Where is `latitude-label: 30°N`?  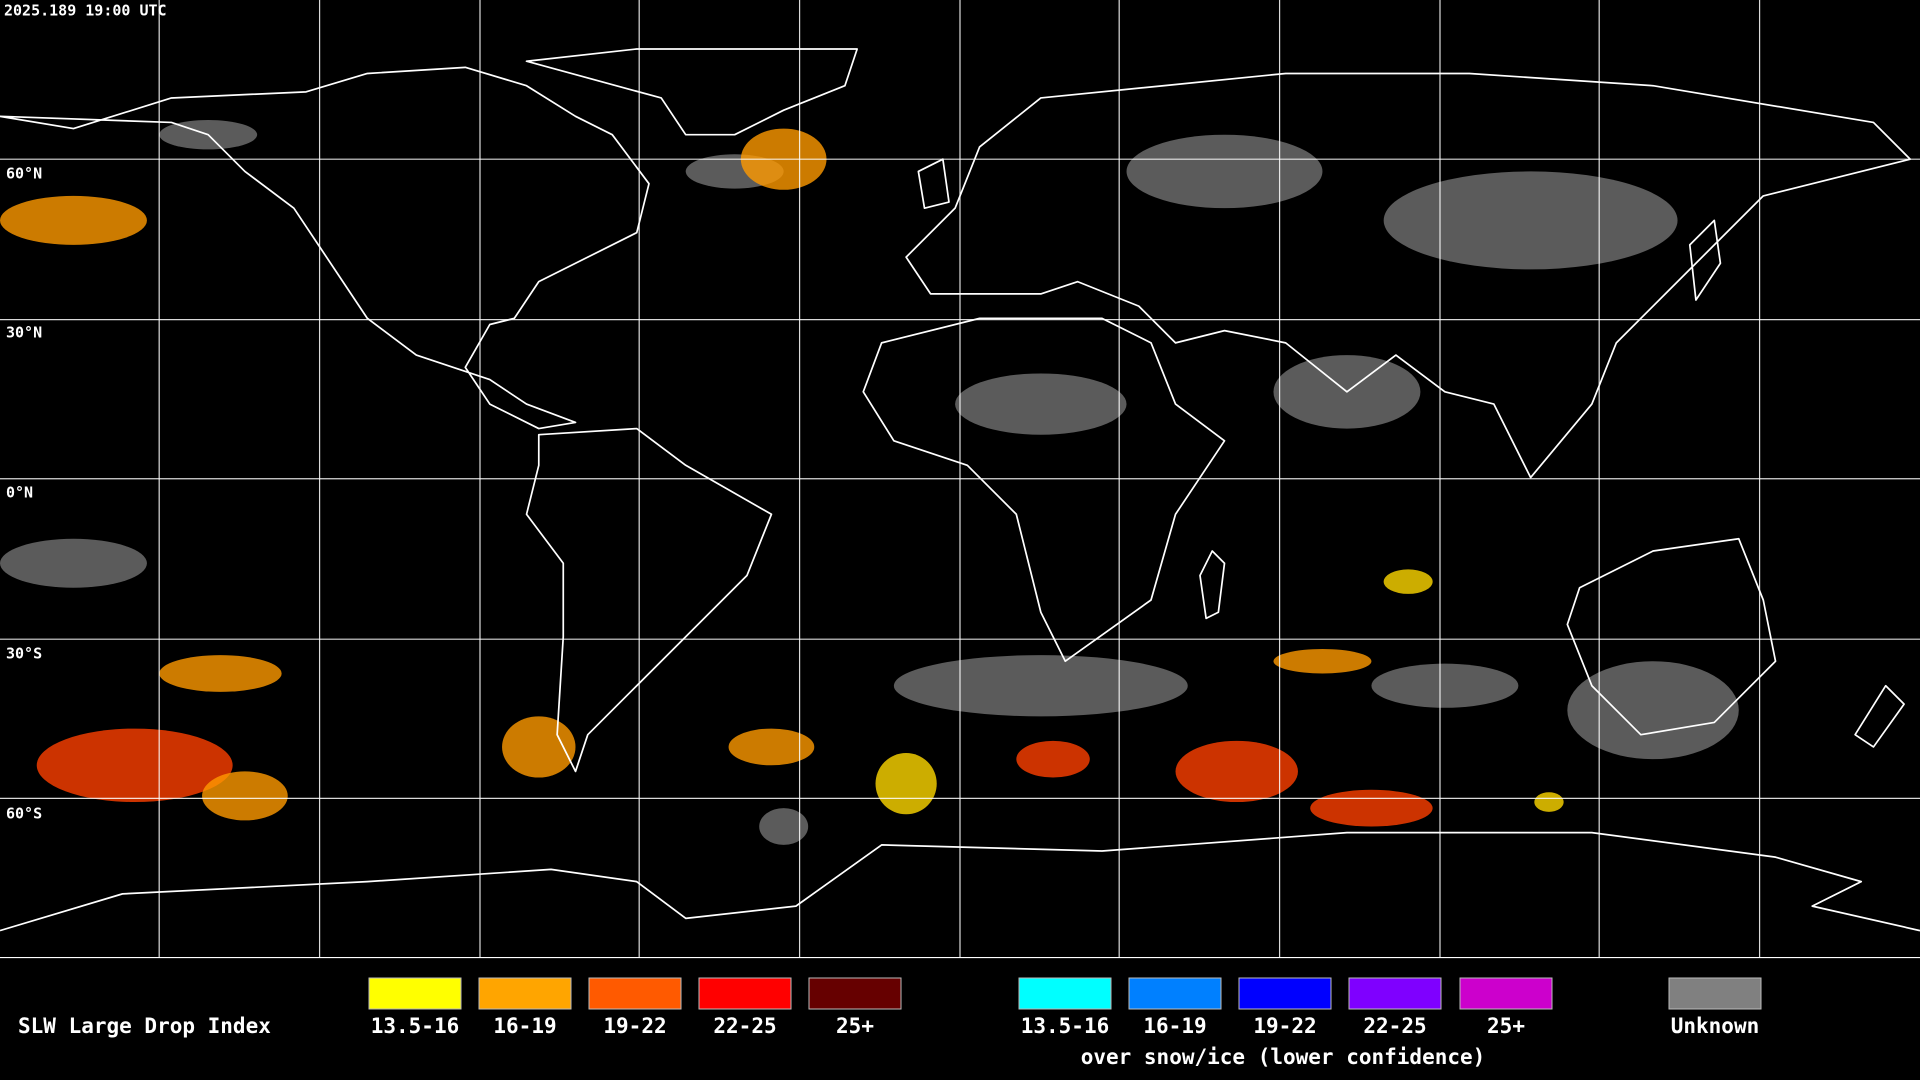 latitude-label: 30°N is located at coordinates (24, 333).